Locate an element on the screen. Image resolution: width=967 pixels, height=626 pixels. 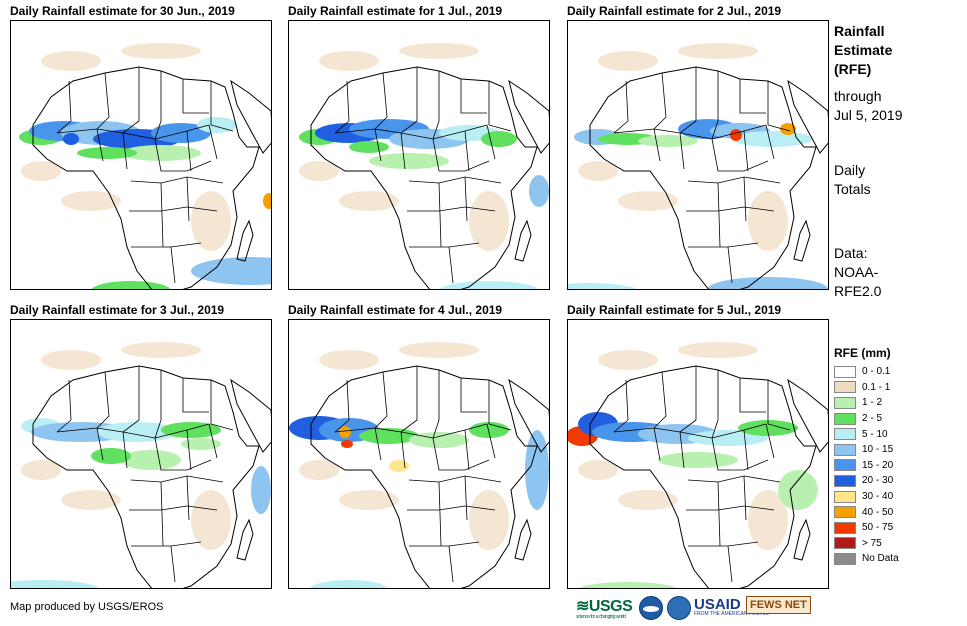
legend-label: > 75 is located at coordinates (872, 543).